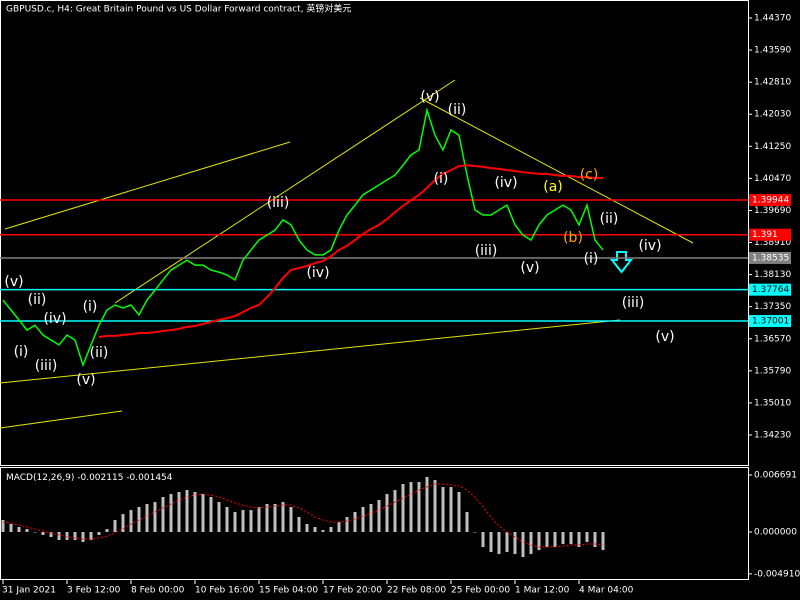  What do you see at coordinates (40, 478) in the screenshot?
I see `macd-title: MACD(12,26,9)` at bounding box center [40, 478].